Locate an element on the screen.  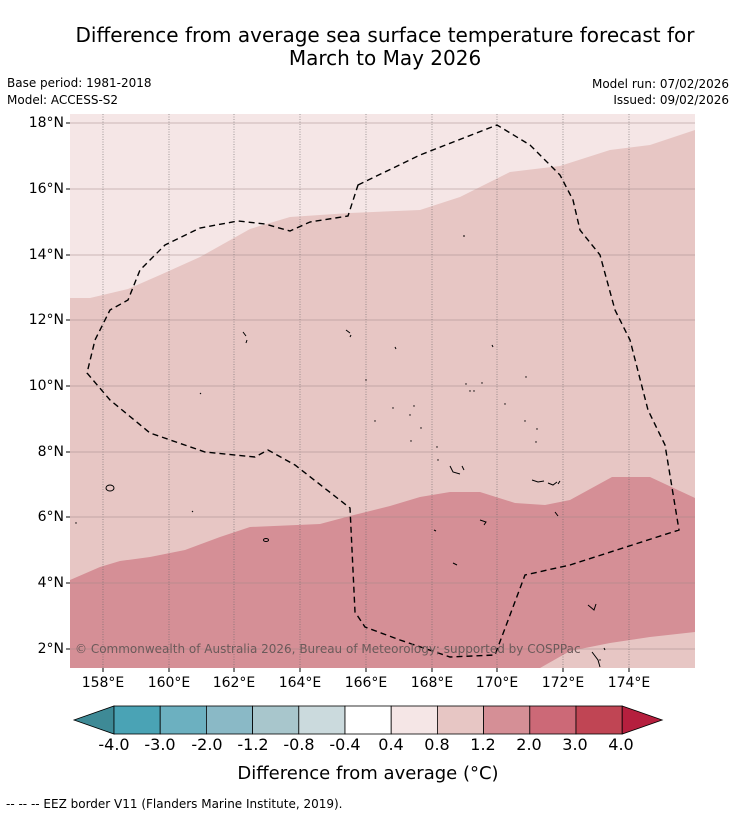
chart-title-line-2: March to May 2026 is located at coordinates (385, 58).